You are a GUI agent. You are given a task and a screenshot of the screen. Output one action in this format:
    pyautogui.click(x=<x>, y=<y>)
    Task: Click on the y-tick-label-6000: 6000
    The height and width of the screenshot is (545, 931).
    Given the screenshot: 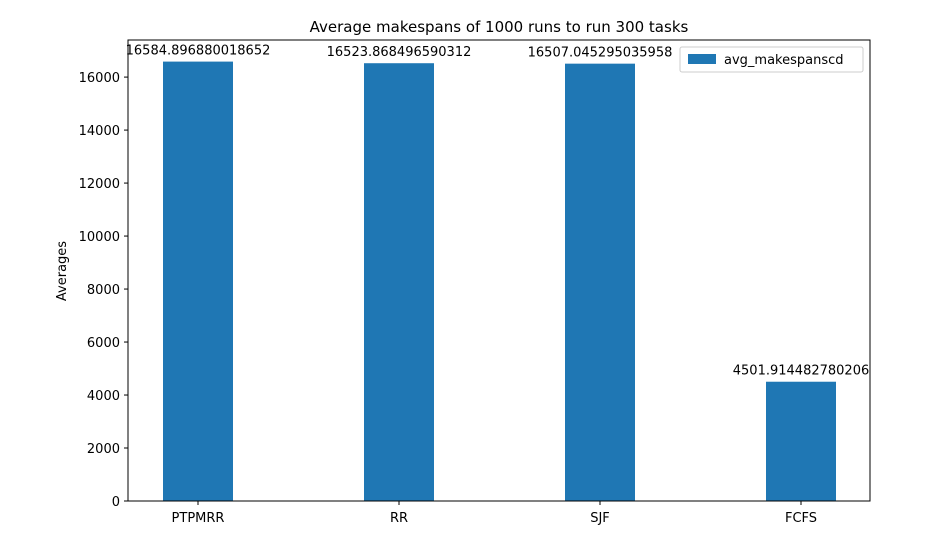 What is the action you would take?
    pyautogui.click(x=103, y=343)
    